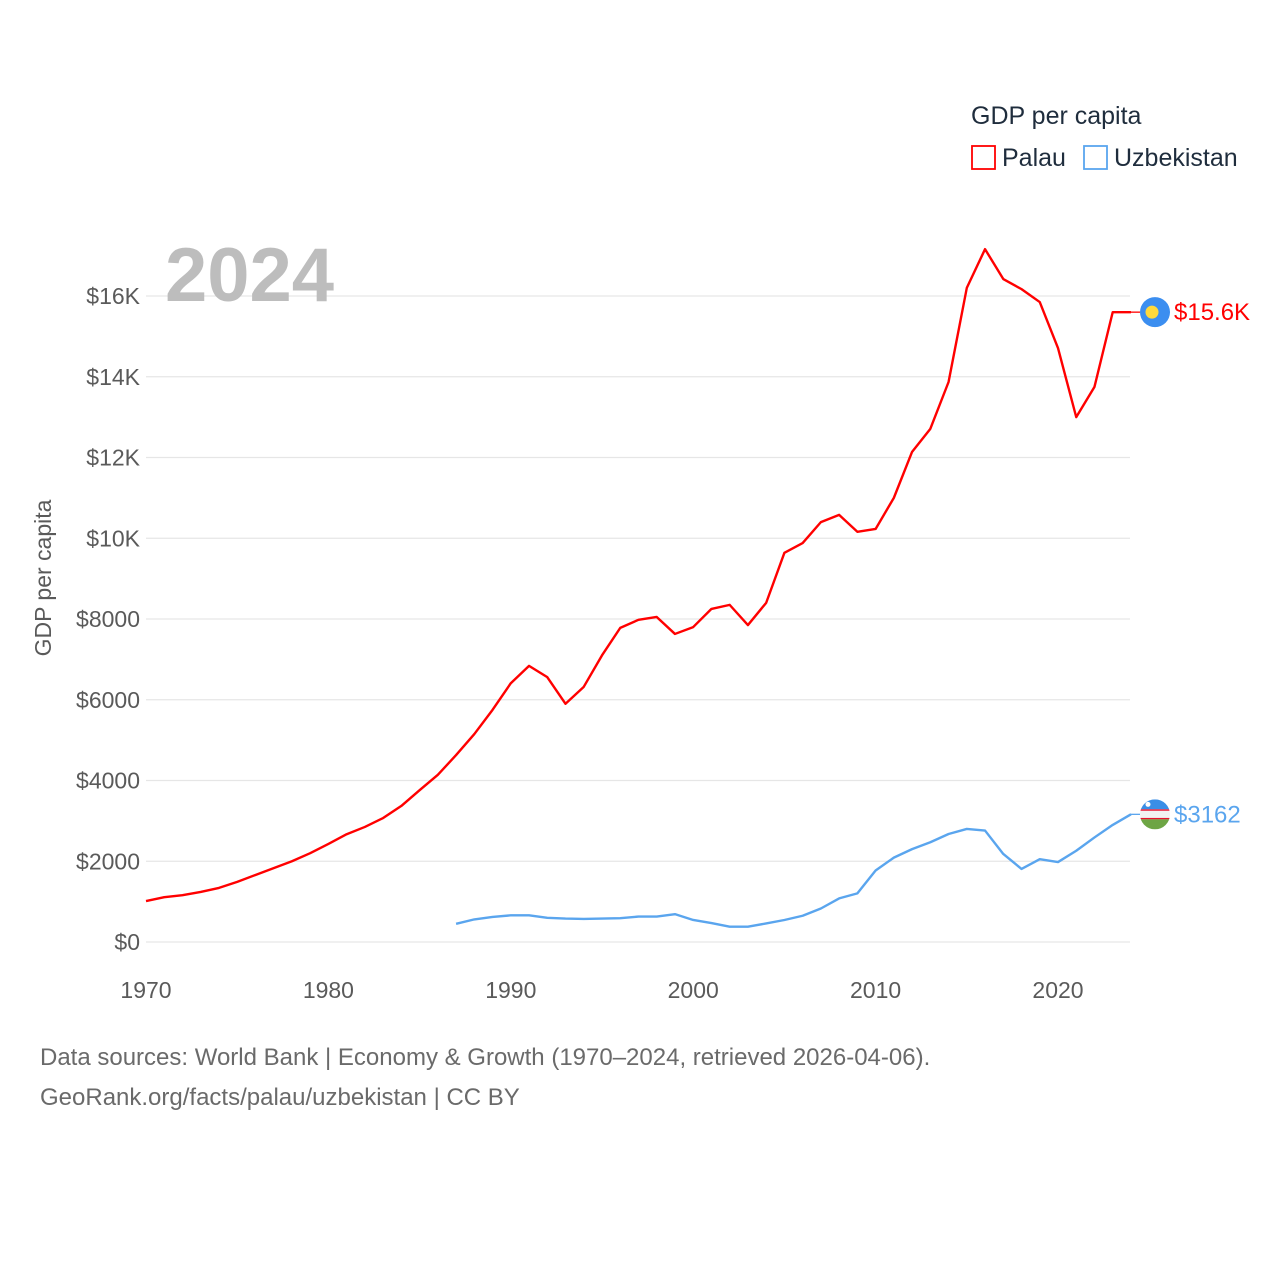 The height and width of the screenshot is (1280, 1280). I want to click on legend-item-uzbekistan: Uzbekistan, so click(1160, 158).